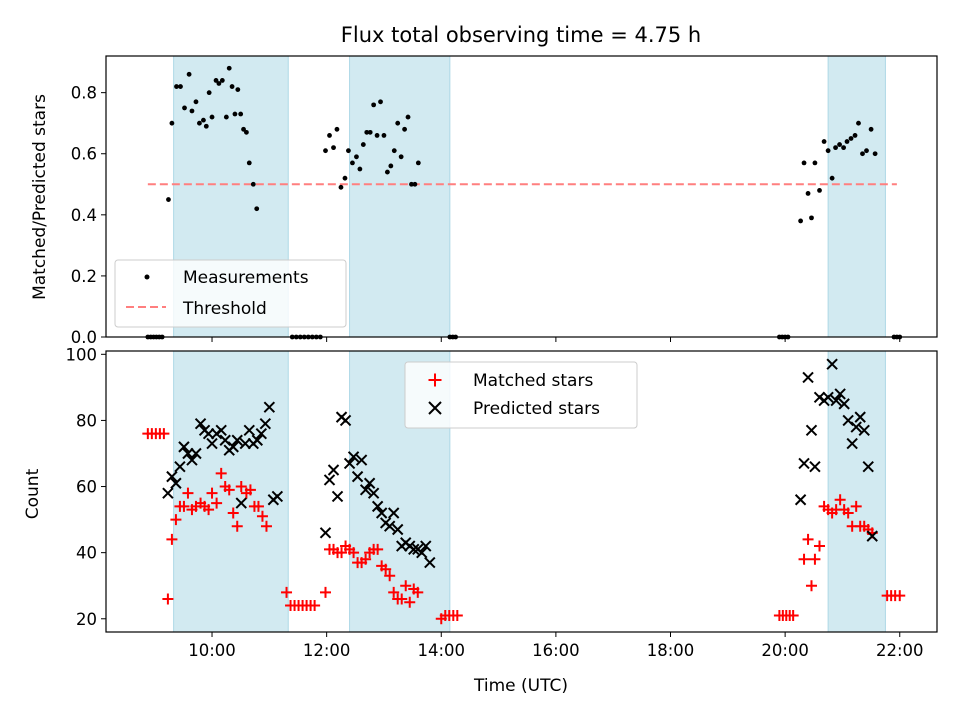  What do you see at coordinates (84, 215) in the screenshot?
I see `top-y-tick-label: 0.4` at bounding box center [84, 215].